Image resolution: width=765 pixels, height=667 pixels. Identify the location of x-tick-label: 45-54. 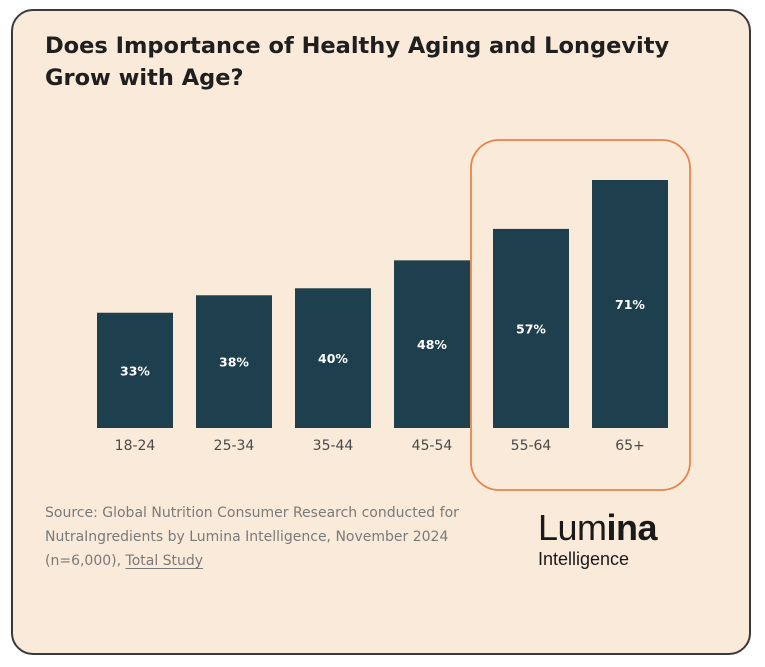
(432, 446).